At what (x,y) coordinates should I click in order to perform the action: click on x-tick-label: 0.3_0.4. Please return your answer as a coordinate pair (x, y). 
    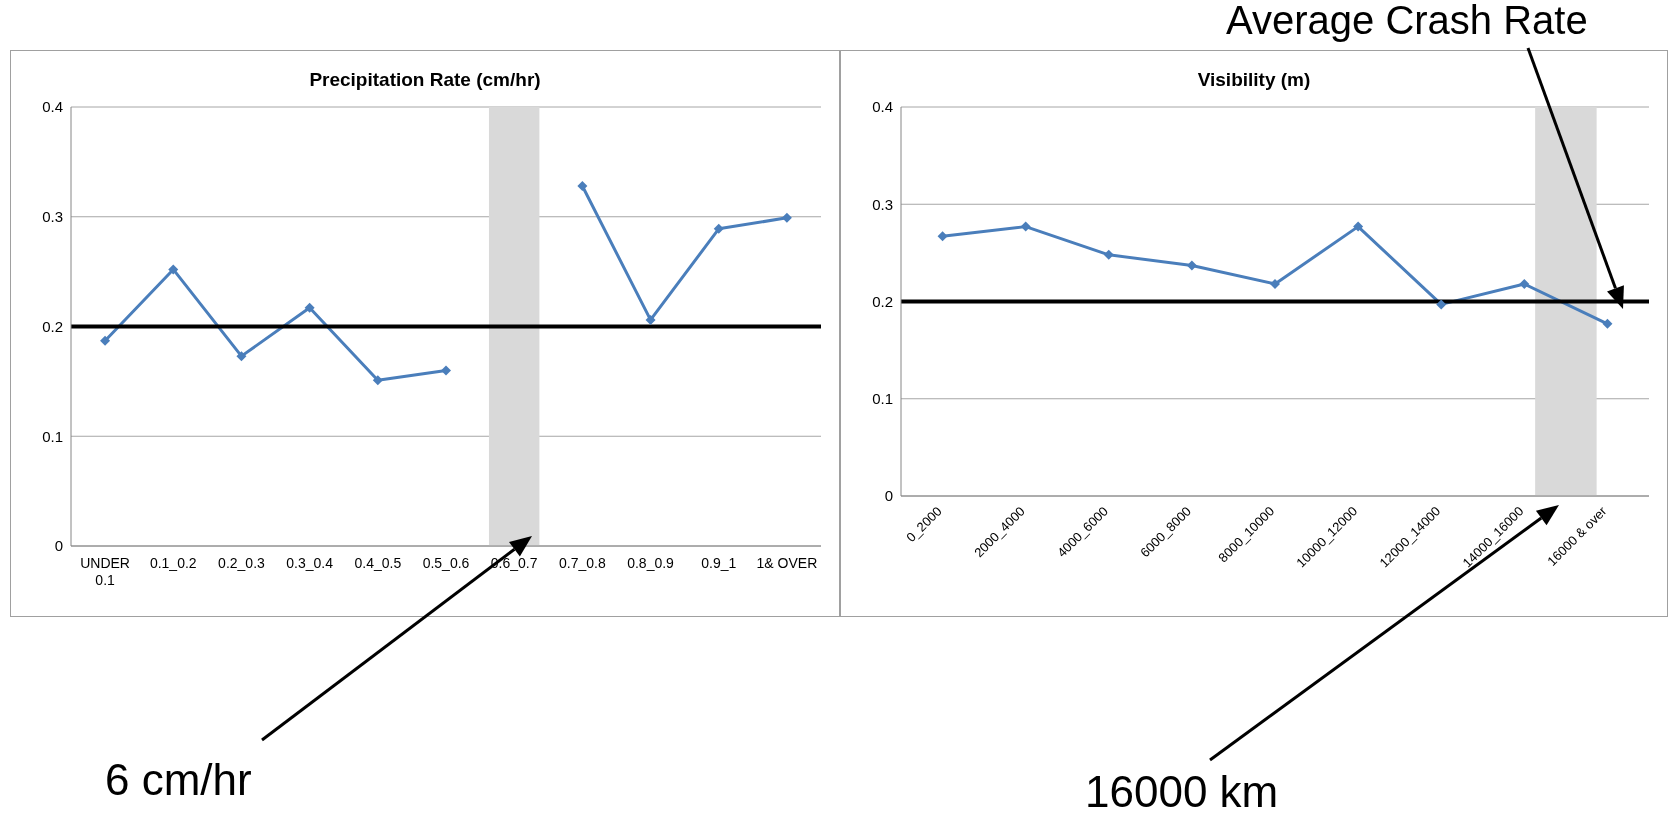
    Looking at the image, I should click on (310, 563).